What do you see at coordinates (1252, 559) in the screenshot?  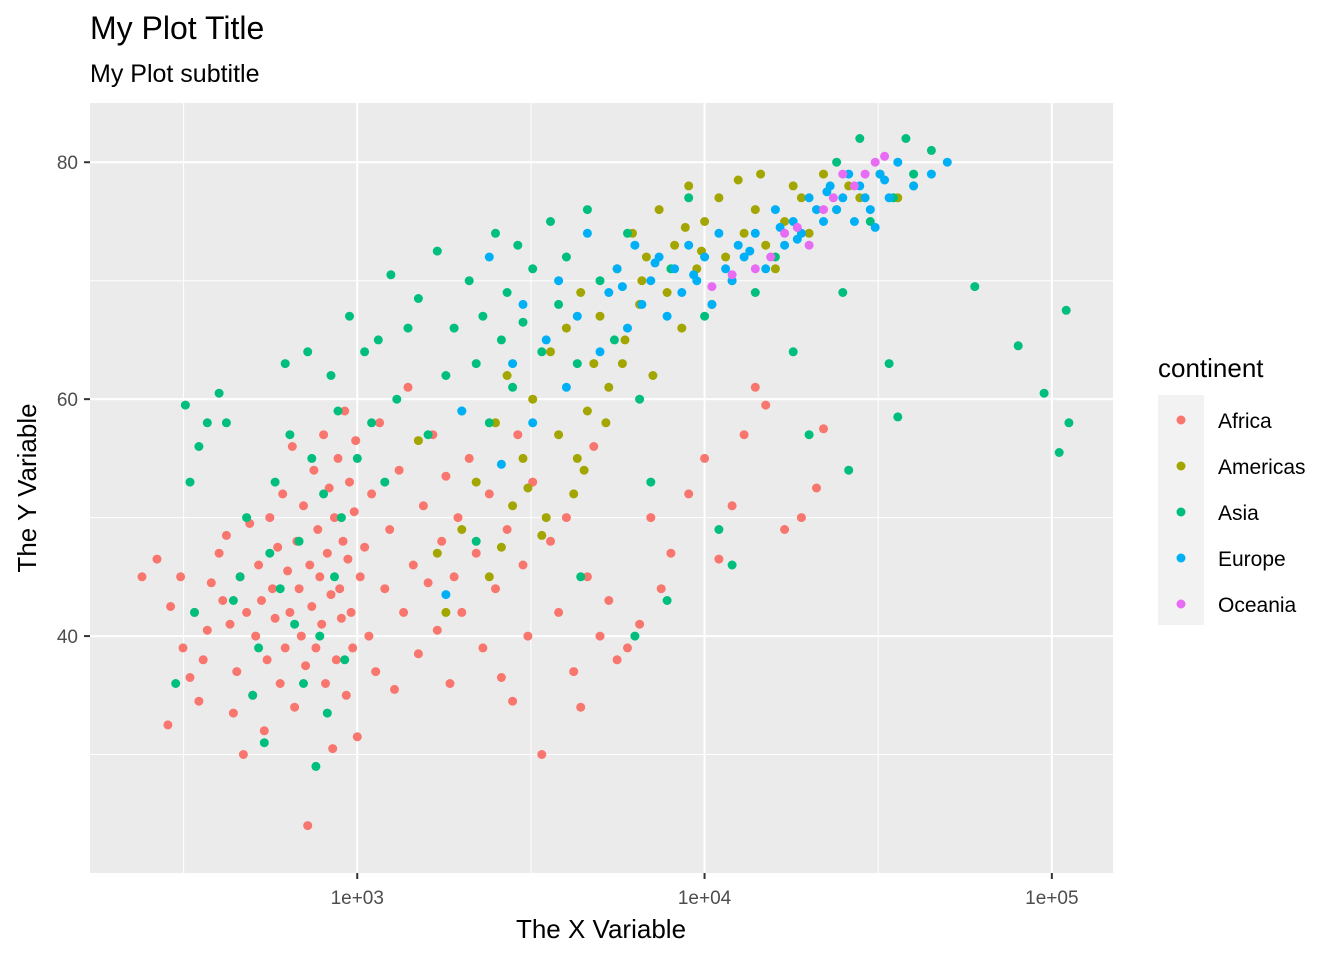 I see `legend-label-europe: Europe` at bounding box center [1252, 559].